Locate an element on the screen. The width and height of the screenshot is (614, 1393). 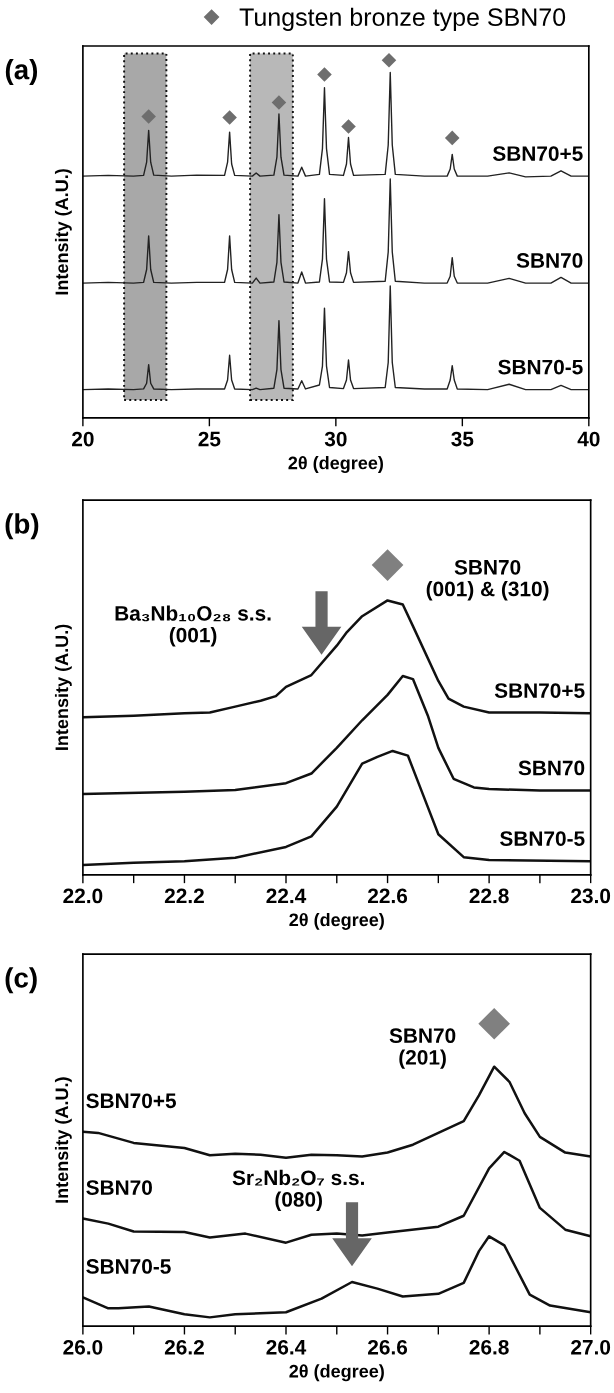
chart-title: (b) is located at coordinates (22, 526).